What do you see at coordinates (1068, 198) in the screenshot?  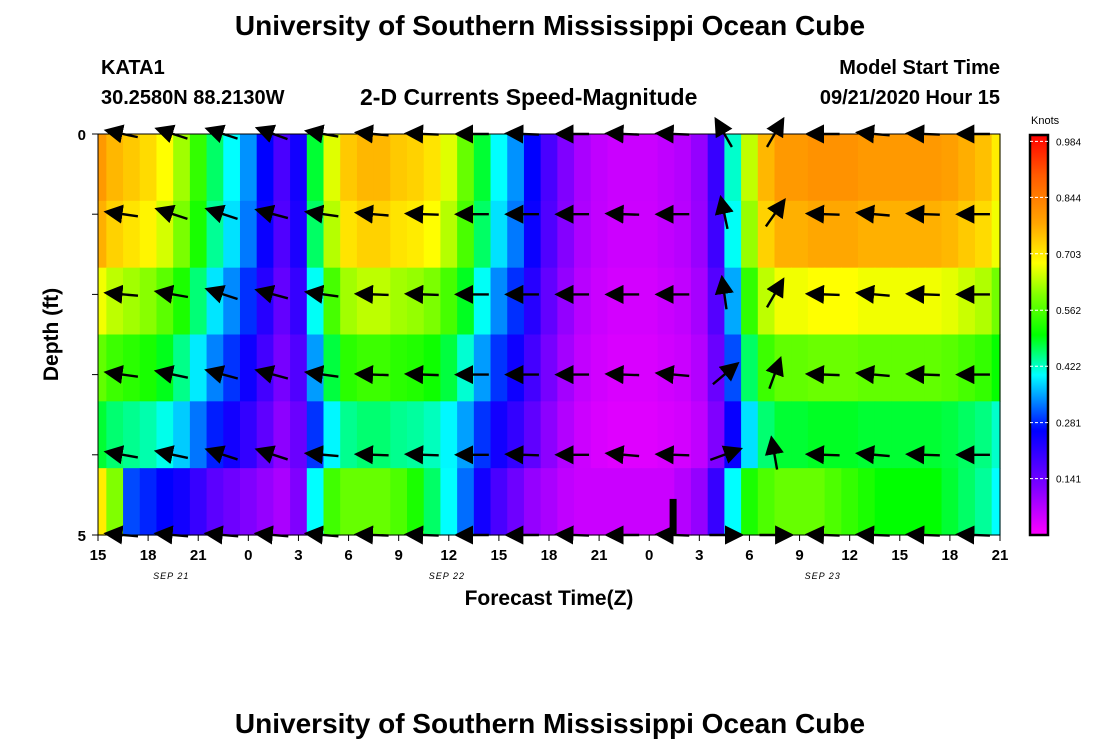 I see `colorbar-tick-label: 0.844` at bounding box center [1068, 198].